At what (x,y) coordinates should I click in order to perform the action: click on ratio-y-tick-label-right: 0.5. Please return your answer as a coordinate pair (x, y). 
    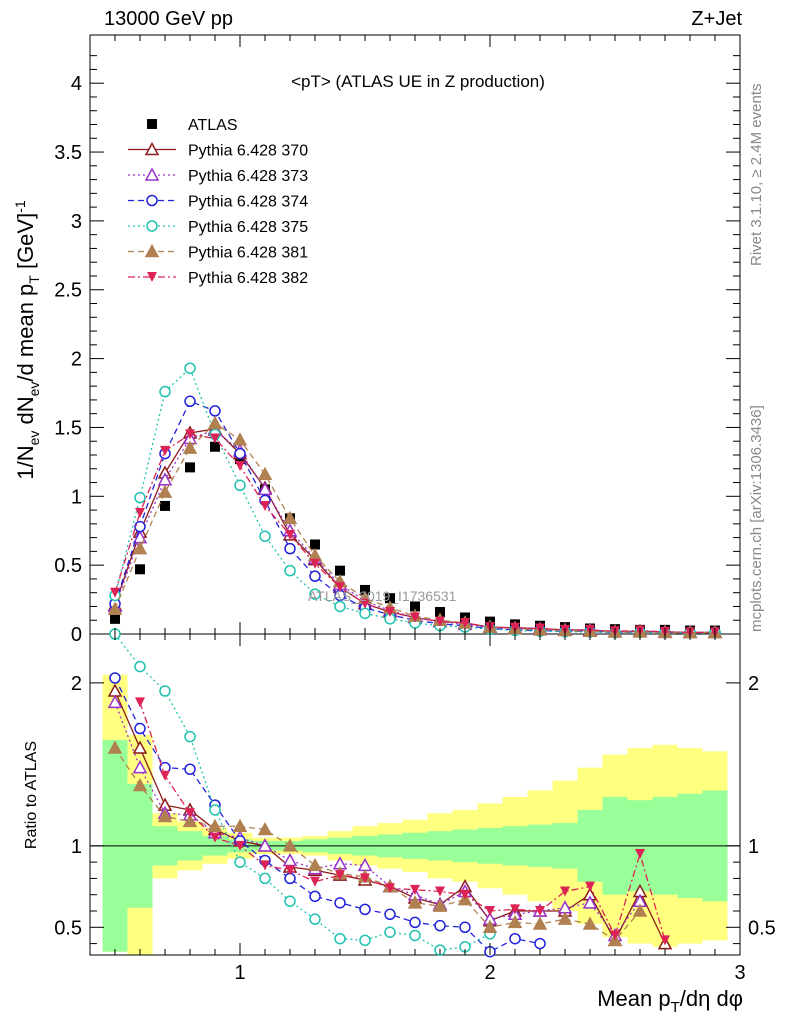
    Looking at the image, I should click on (762, 928).